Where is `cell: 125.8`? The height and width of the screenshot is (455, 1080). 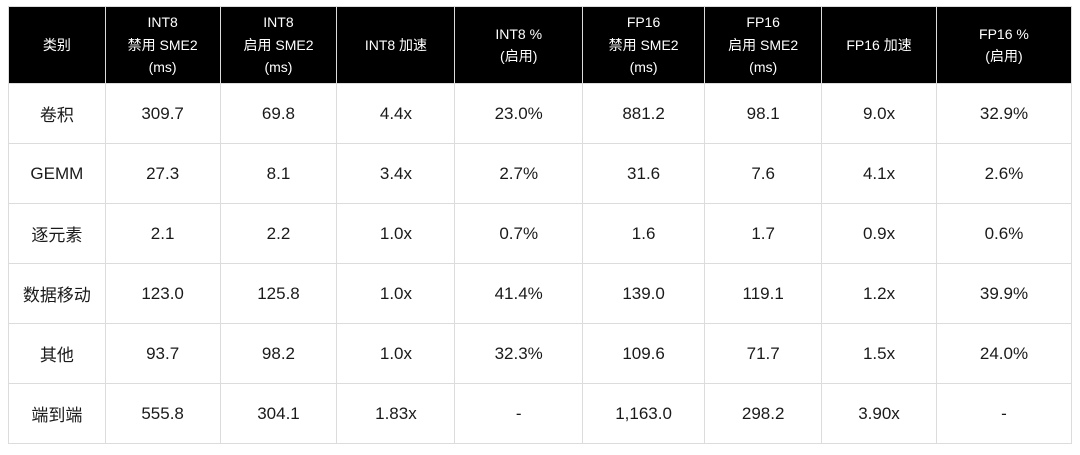
cell: 125.8 is located at coordinates (278, 293).